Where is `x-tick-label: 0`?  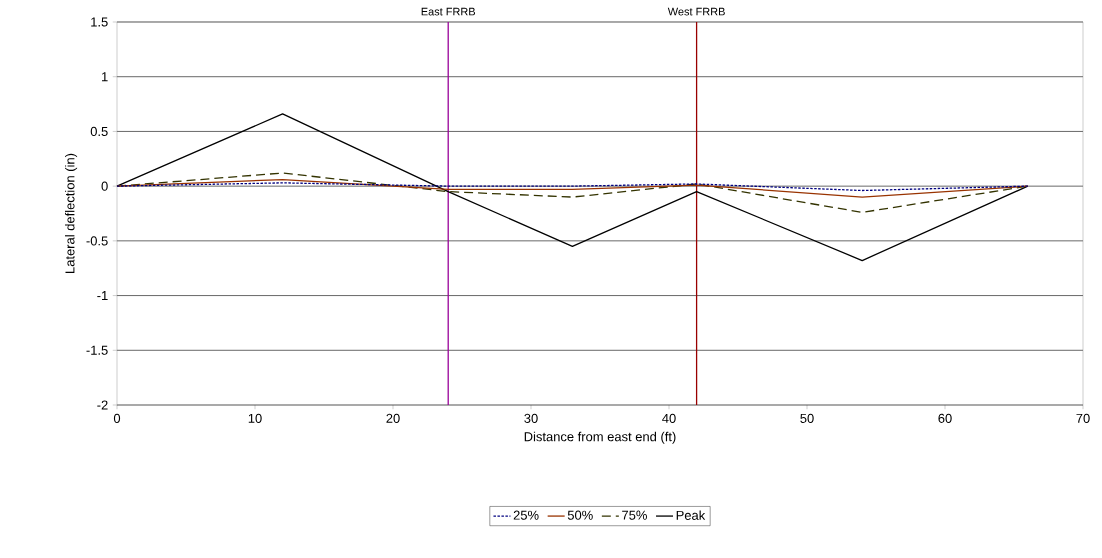
x-tick-label: 0 is located at coordinates (117, 418).